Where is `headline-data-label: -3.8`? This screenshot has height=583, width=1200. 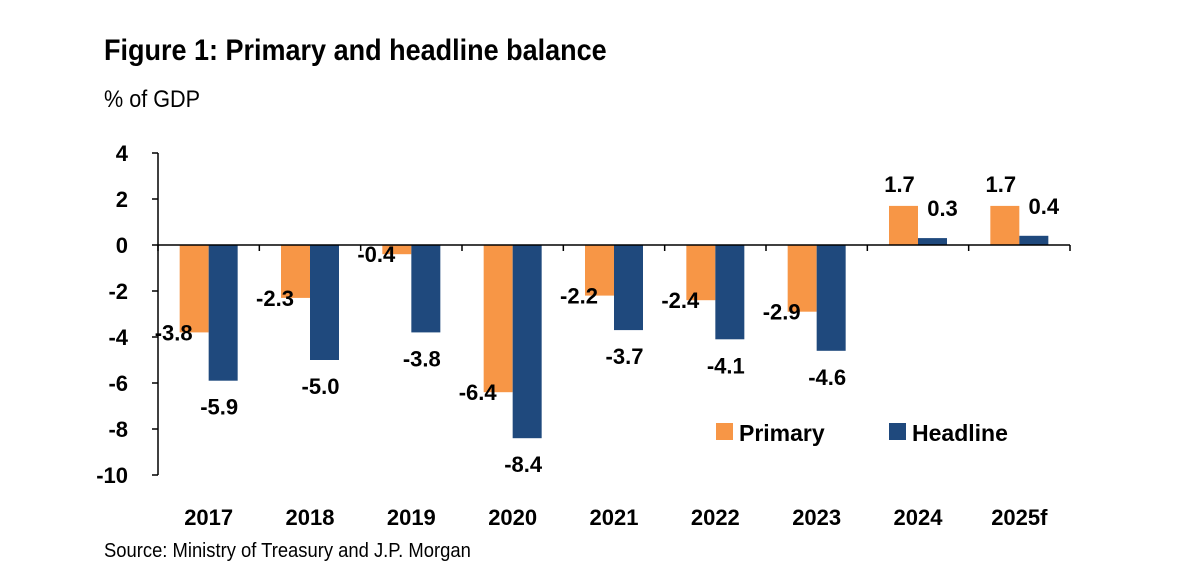 headline-data-label: -3.8 is located at coordinates (422, 358).